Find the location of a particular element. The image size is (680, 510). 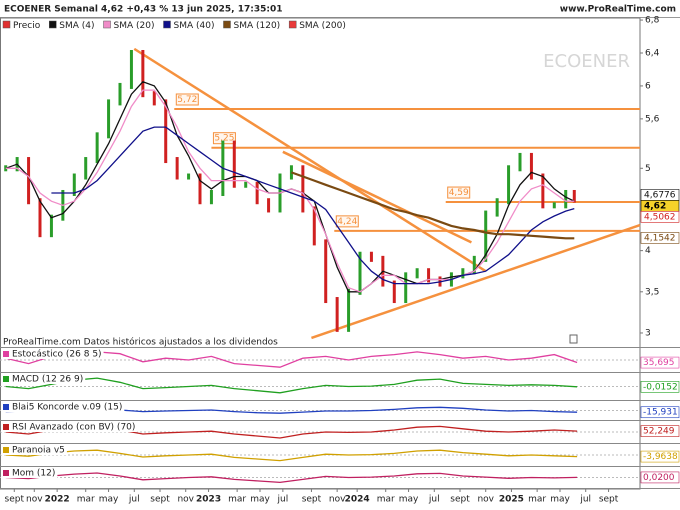

y-tick-label: 3,5 is located at coordinates (652, 292).